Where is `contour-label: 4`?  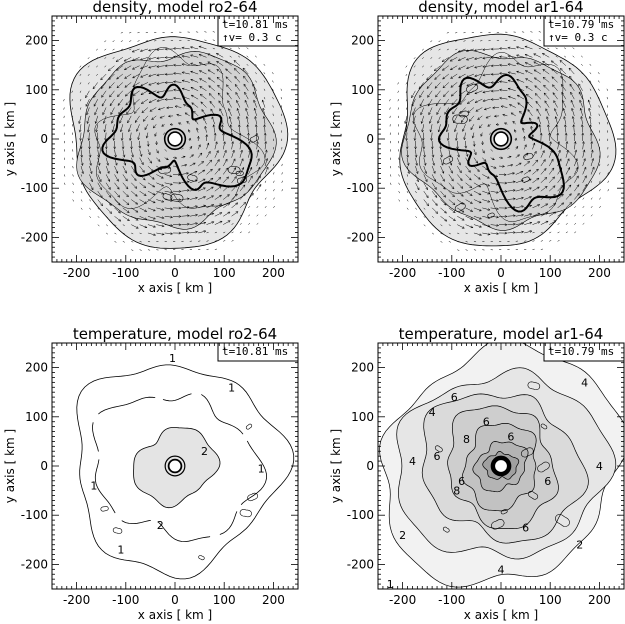 contour-label: 4 is located at coordinates (432, 412).